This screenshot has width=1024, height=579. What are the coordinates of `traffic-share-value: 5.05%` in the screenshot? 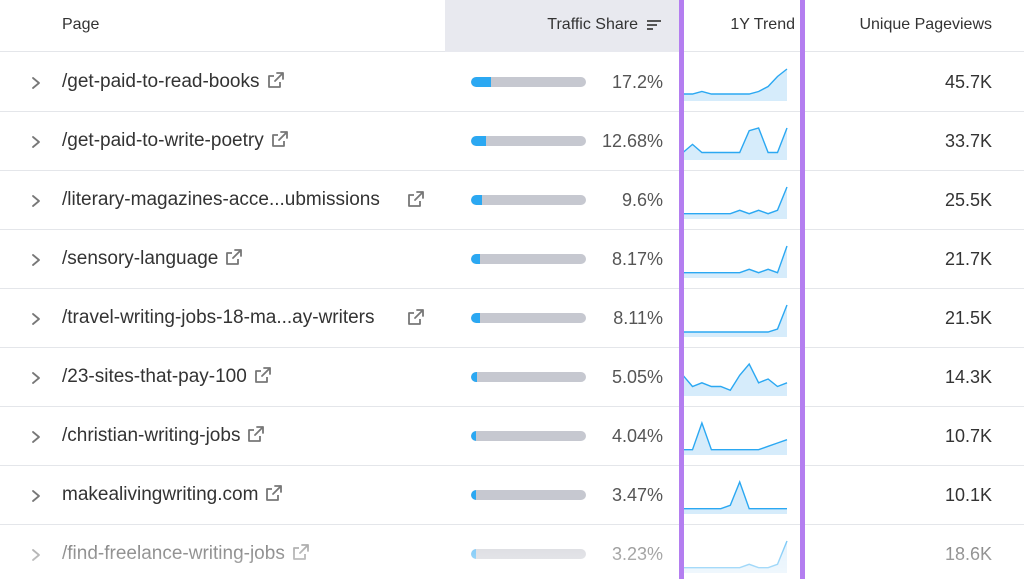 It's located at (637, 377).